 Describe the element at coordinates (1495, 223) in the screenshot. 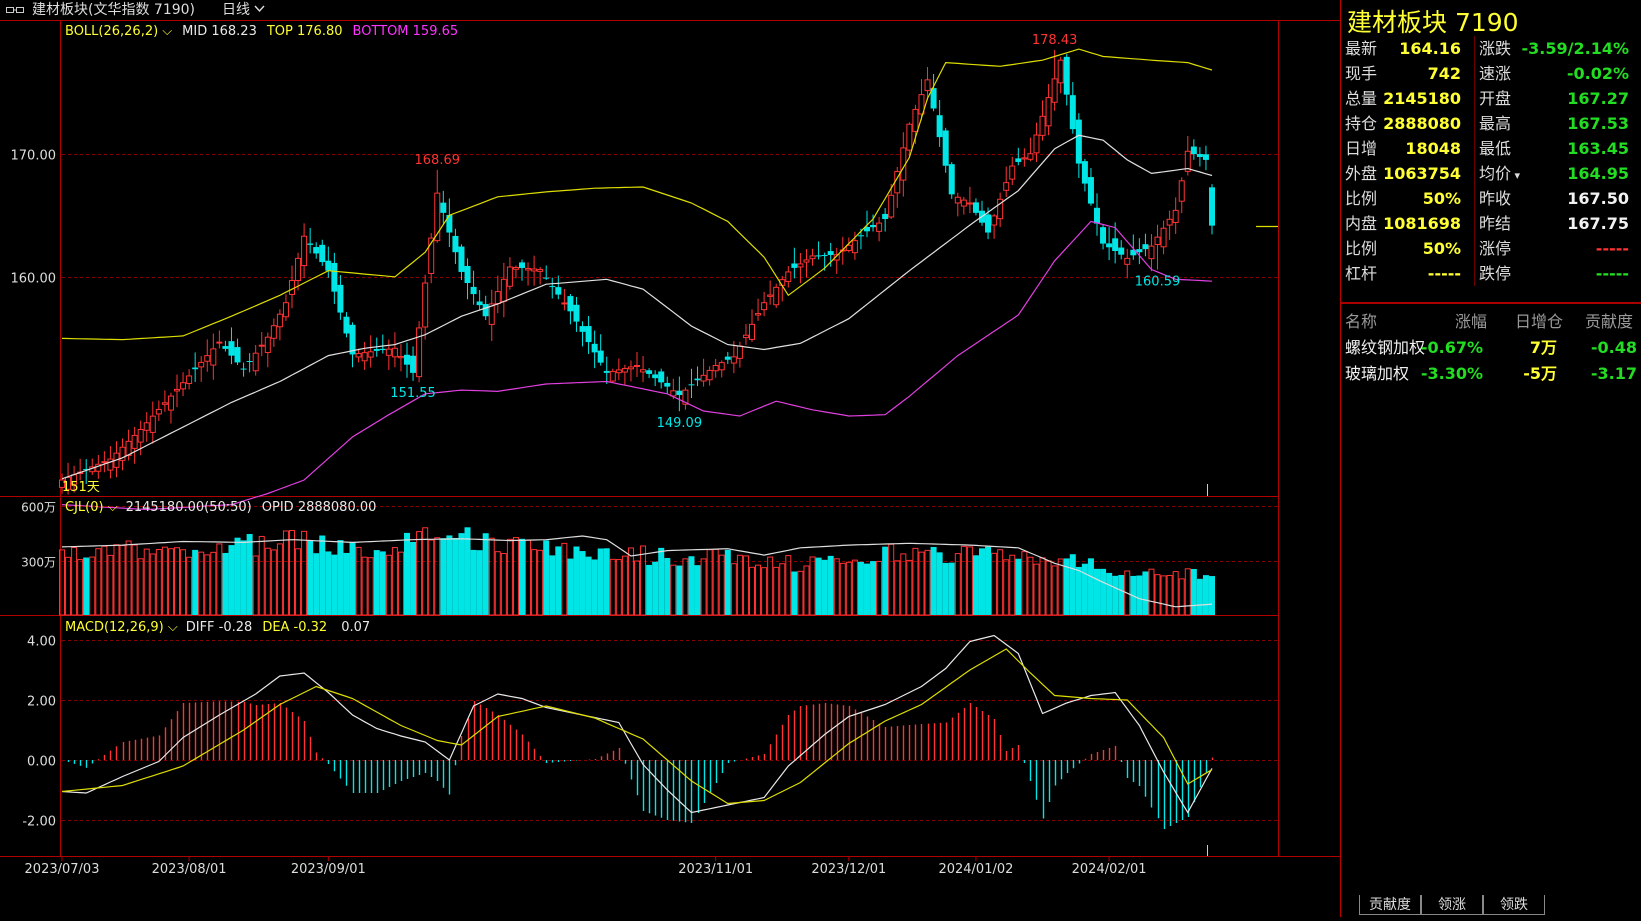

I see `quote-label: 昨结` at that location.